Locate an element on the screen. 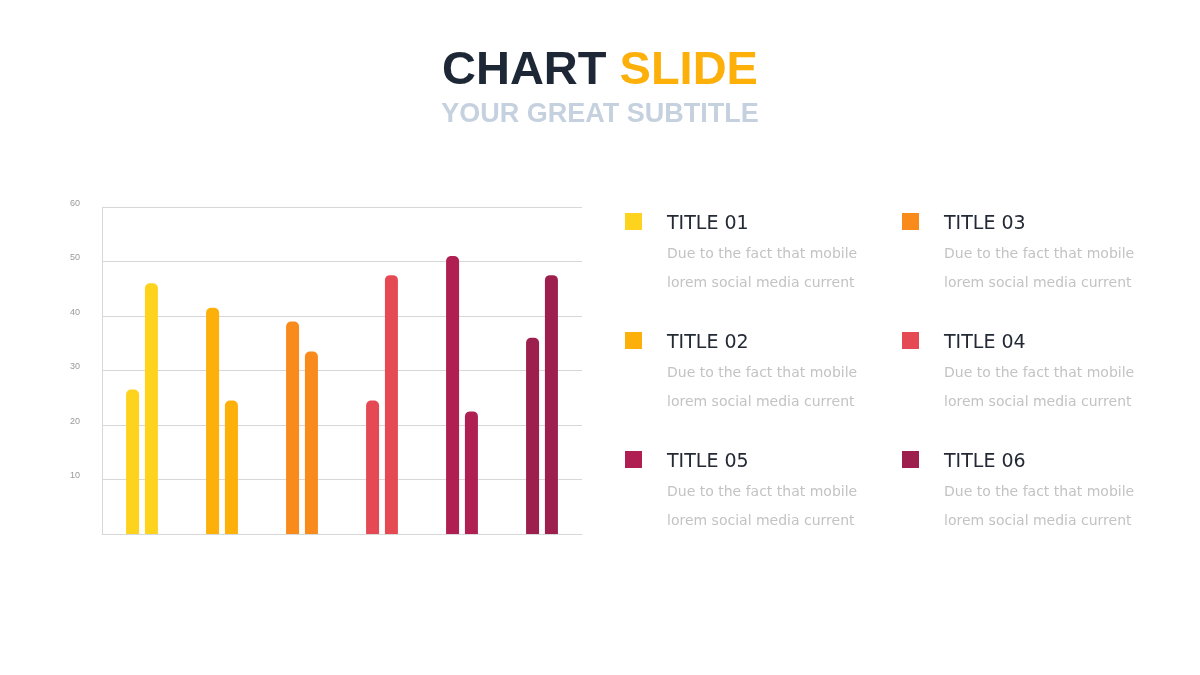 Image resolution: width=1200 pixels, height=675 pixels. y-tick-label: 20 is located at coordinates (74, 420).